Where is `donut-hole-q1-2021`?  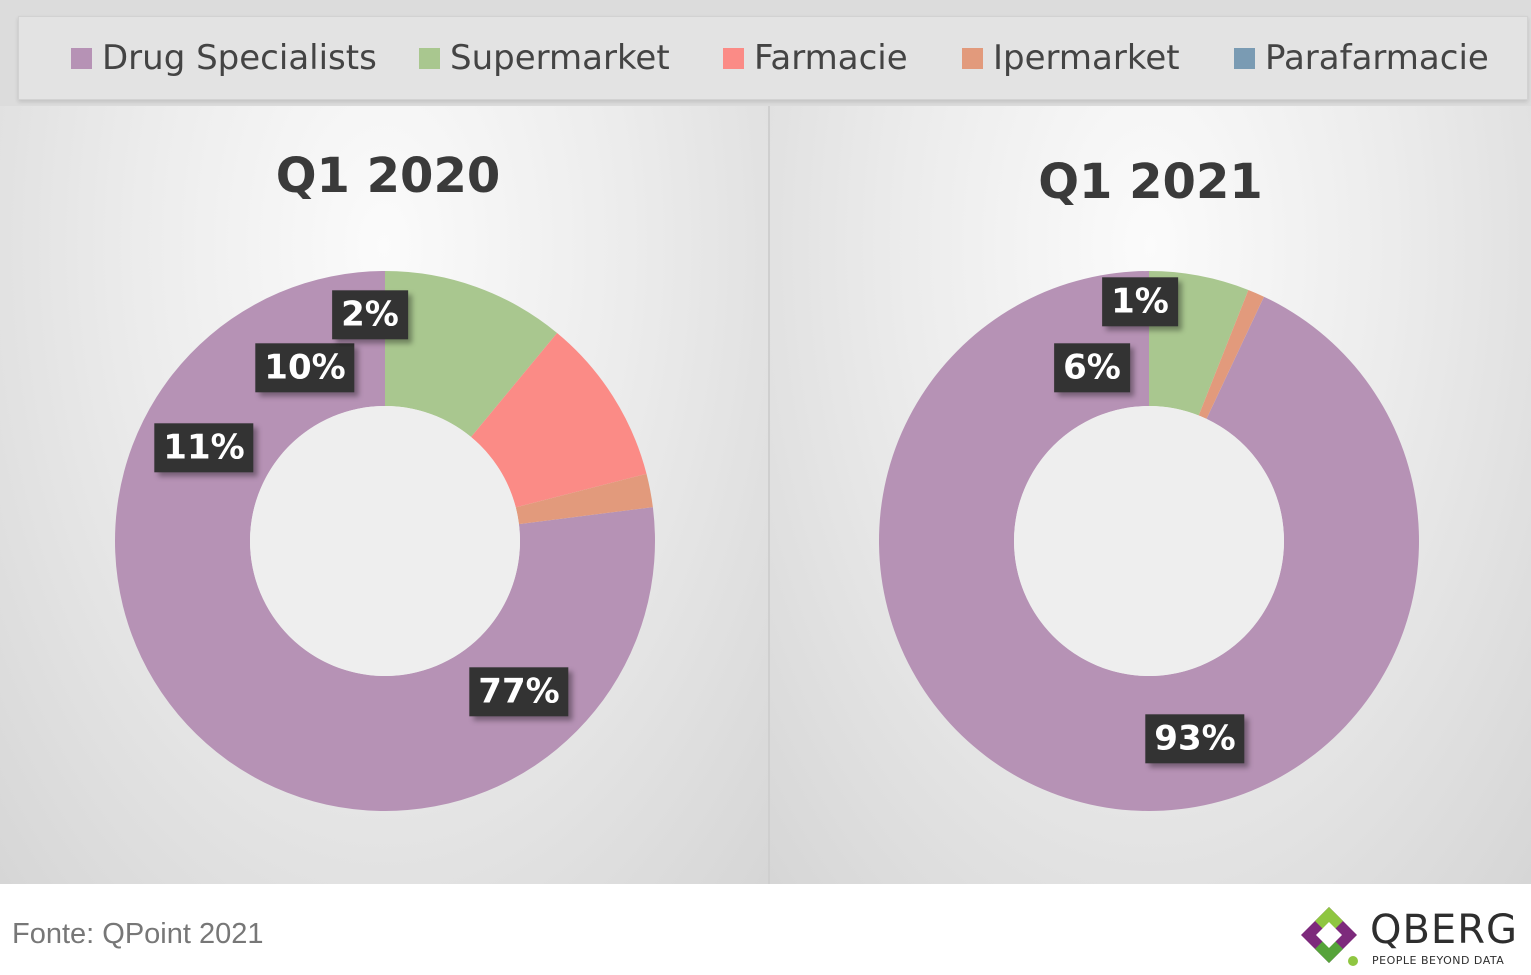 donut-hole-q1-2021 is located at coordinates (1149, 541).